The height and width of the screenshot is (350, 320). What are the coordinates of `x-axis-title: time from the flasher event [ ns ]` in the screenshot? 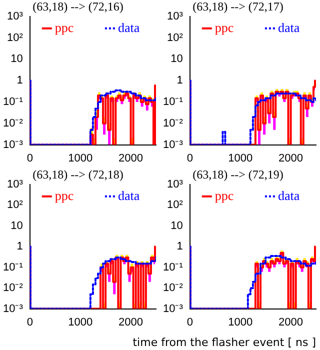 It's located at (224, 342).